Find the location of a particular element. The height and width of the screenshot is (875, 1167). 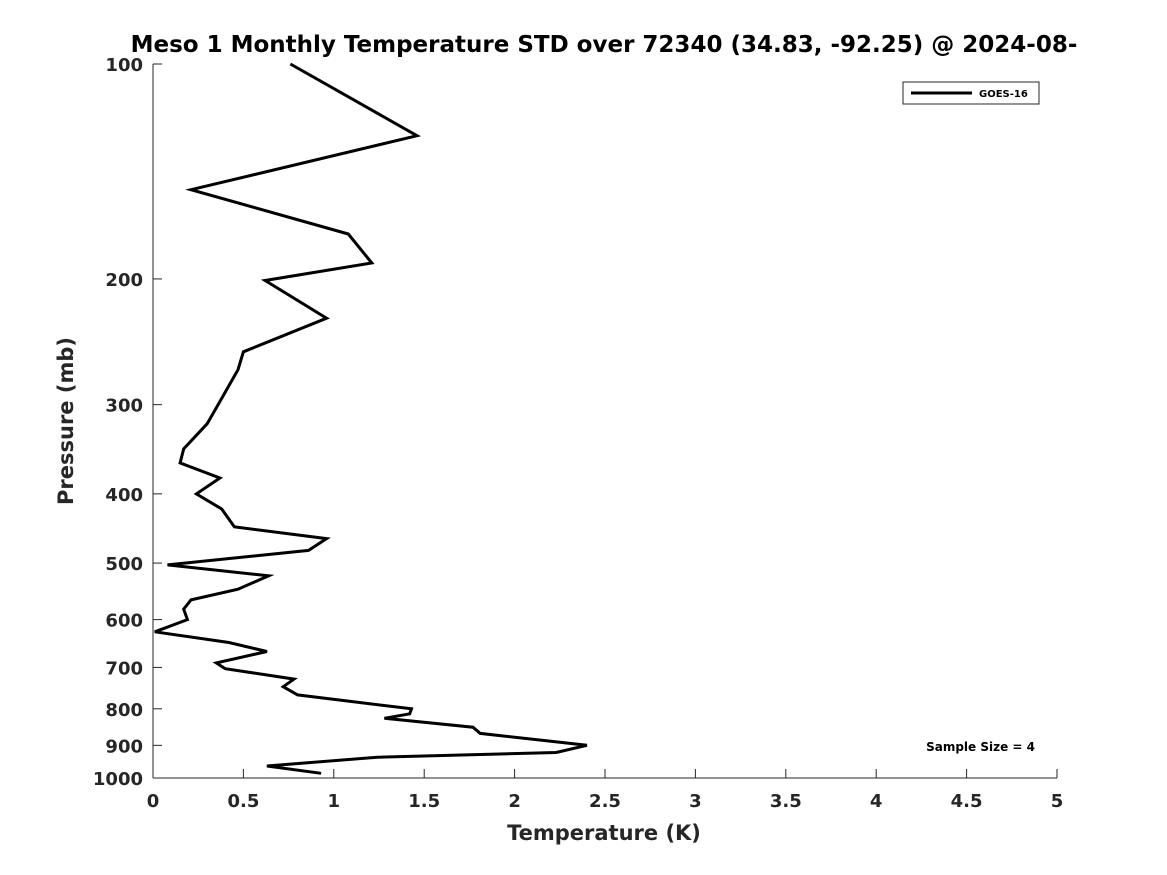

x-tick-label: 4 is located at coordinates (876, 801).